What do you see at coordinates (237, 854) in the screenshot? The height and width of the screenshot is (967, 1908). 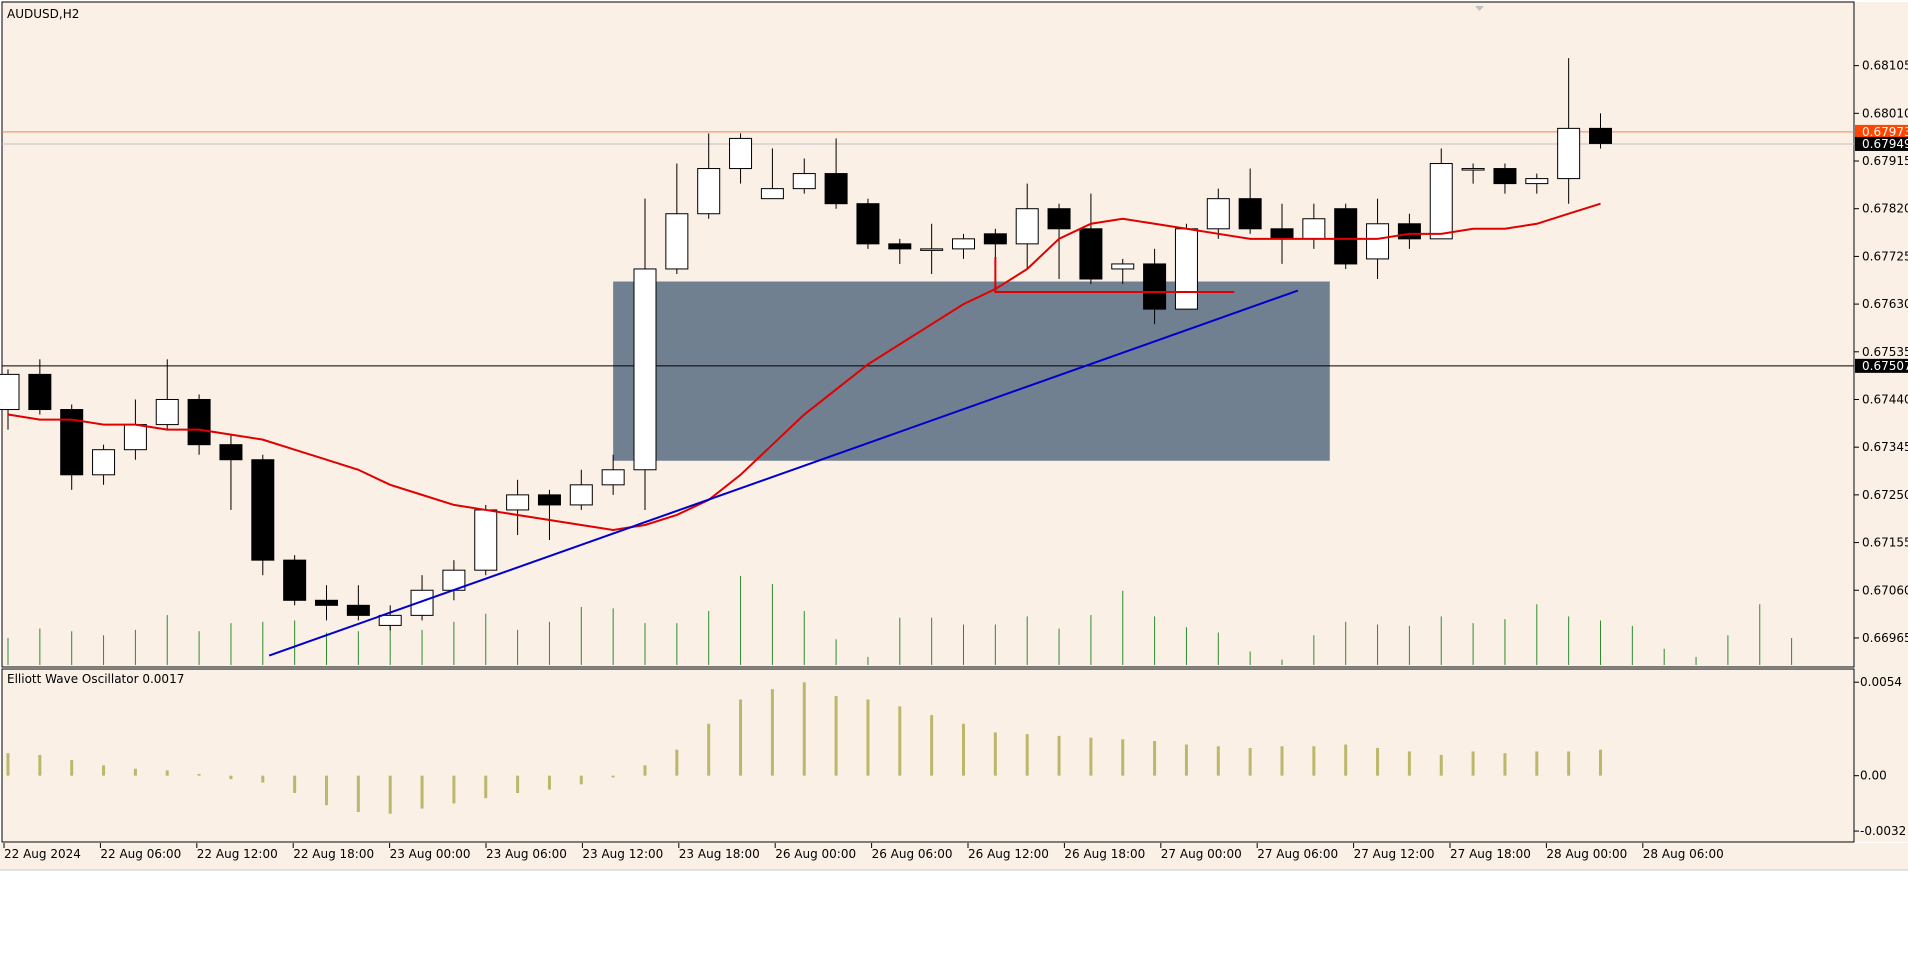 I see `x-tick-label: 22 Aug 12:00` at bounding box center [237, 854].